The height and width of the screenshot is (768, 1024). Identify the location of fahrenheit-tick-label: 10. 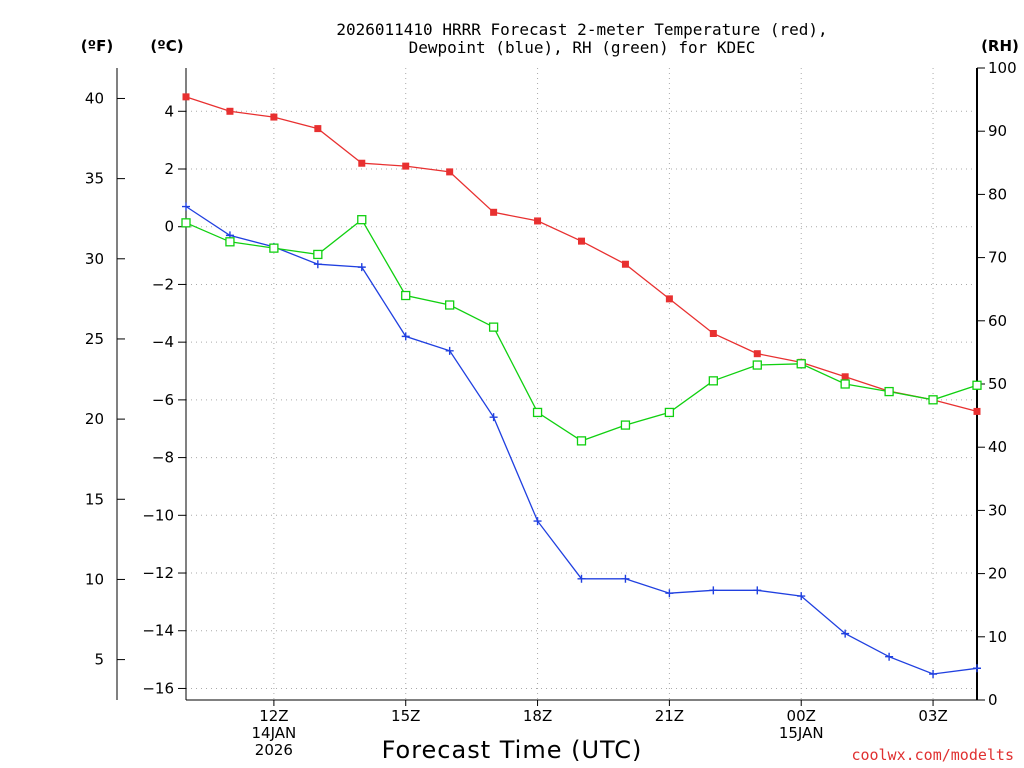
(94, 579).